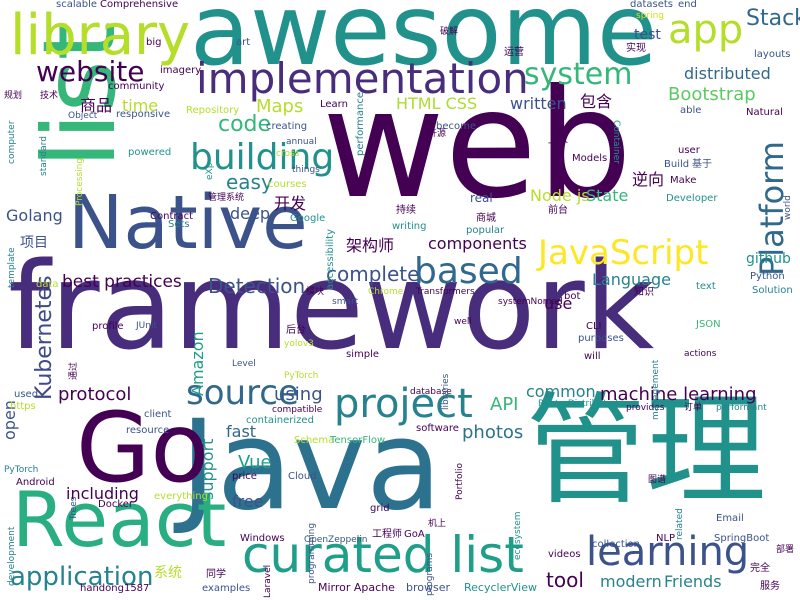  I want to click on cloud-word: template, so click(12, 267).